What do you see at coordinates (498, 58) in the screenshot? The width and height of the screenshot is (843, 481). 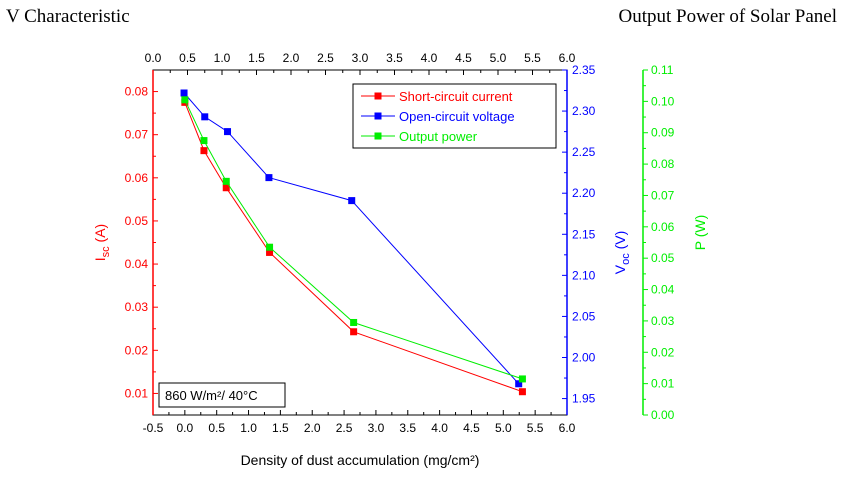 I see `x-top-tick-label: 5.0` at bounding box center [498, 58].